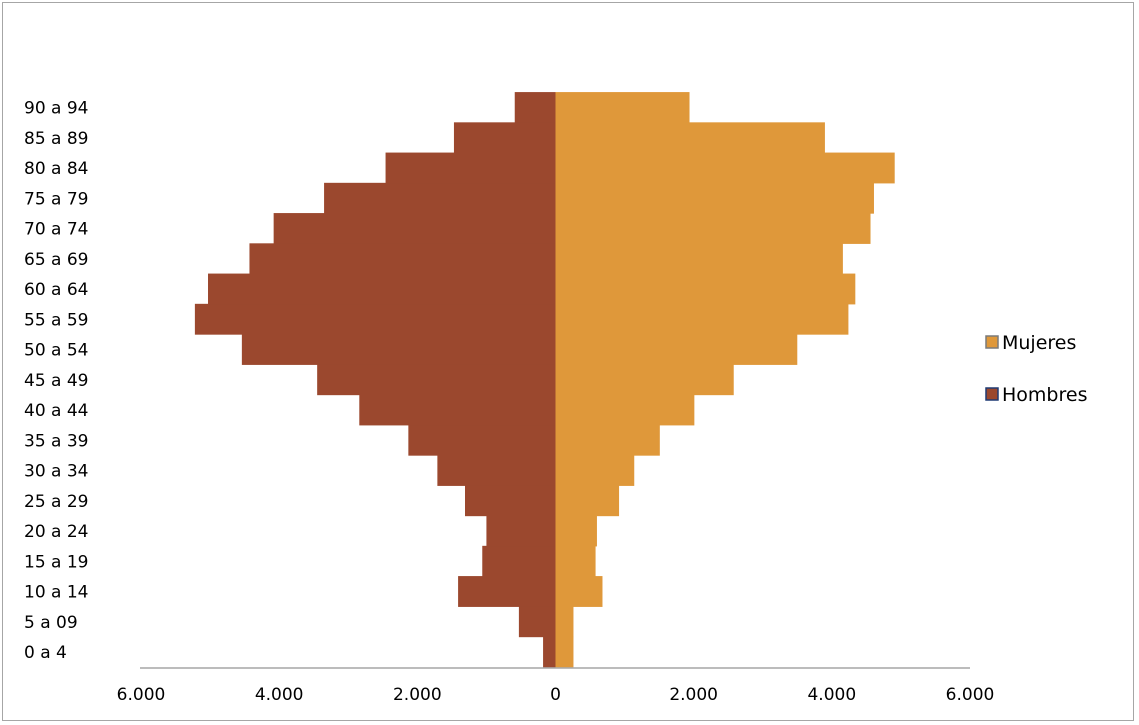 The height and width of the screenshot is (725, 1139). Describe the element at coordinates (56, 411) in the screenshot. I see `y-tick-label: 40 a 44` at that location.